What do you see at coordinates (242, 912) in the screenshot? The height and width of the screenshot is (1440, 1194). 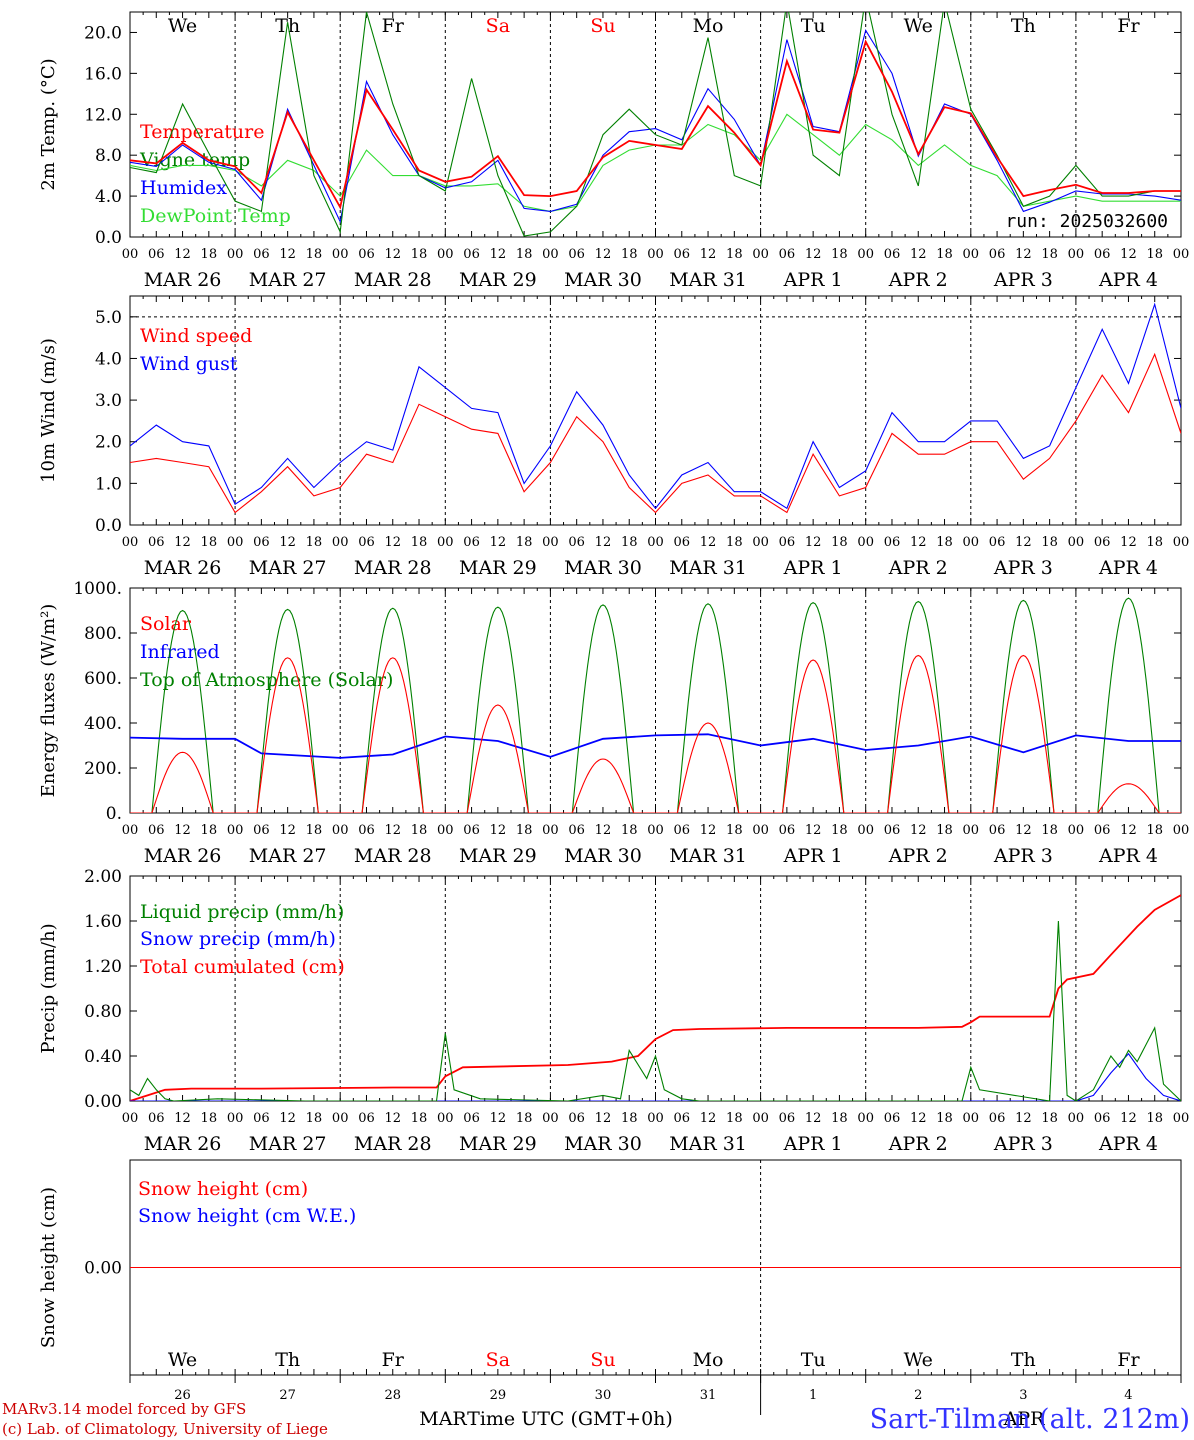 I see `legend-entry: Liquid precip (mm/h)` at bounding box center [242, 912].